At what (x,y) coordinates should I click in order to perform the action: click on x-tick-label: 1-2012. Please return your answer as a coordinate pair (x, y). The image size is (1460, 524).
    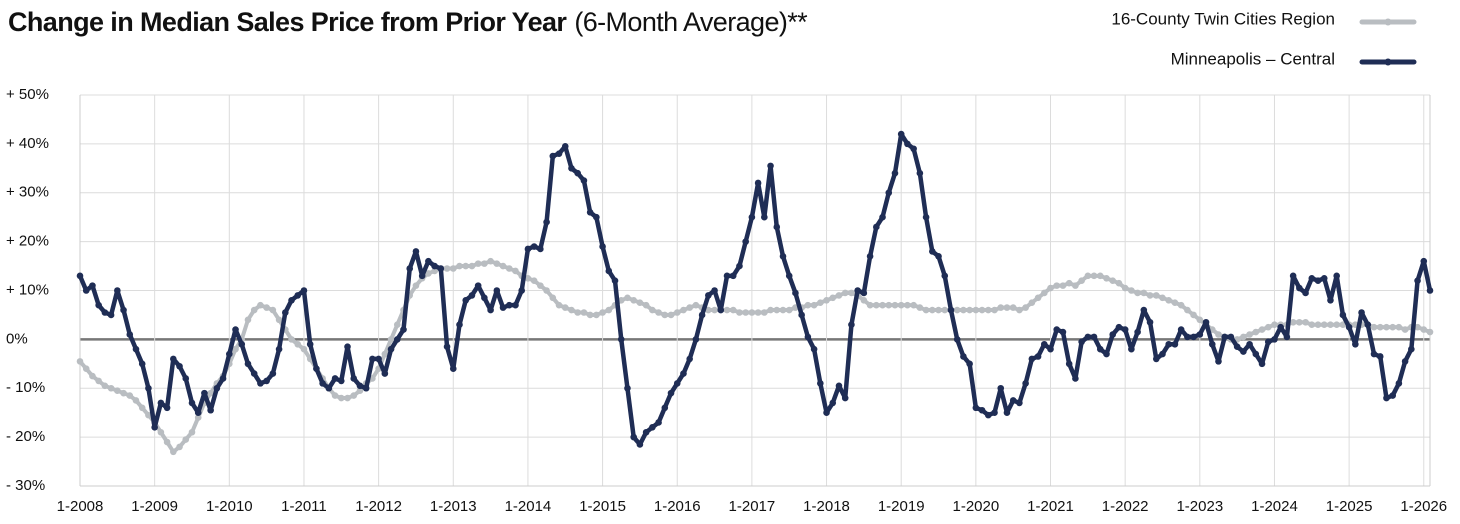
    Looking at the image, I should click on (378, 506).